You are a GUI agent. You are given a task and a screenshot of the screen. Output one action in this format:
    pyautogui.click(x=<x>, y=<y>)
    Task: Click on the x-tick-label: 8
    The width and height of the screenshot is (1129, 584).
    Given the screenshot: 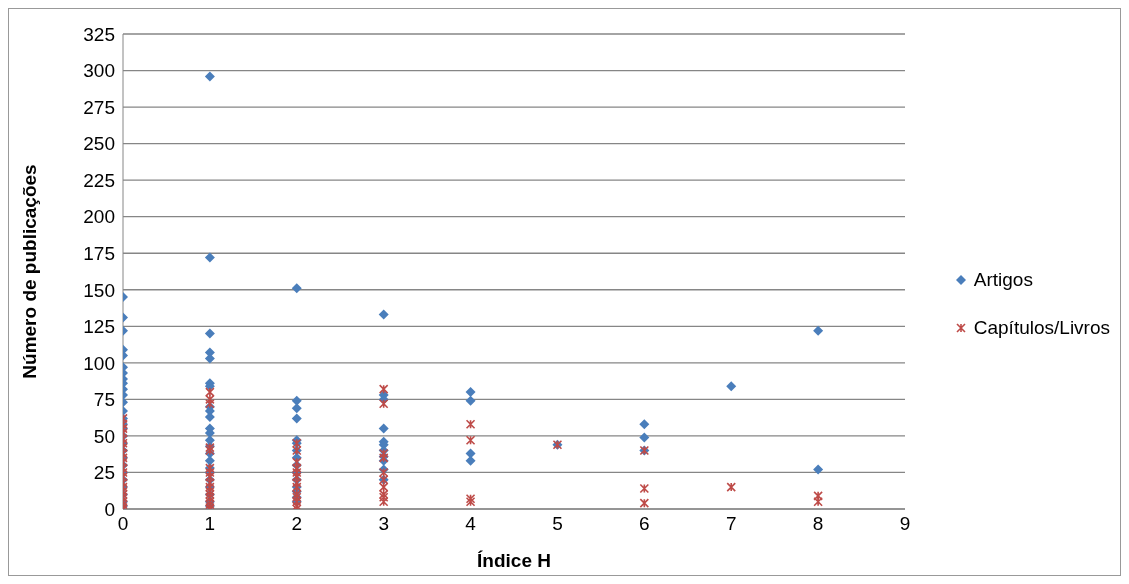 What is the action you would take?
    pyautogui.click(x=818, y=524)
    